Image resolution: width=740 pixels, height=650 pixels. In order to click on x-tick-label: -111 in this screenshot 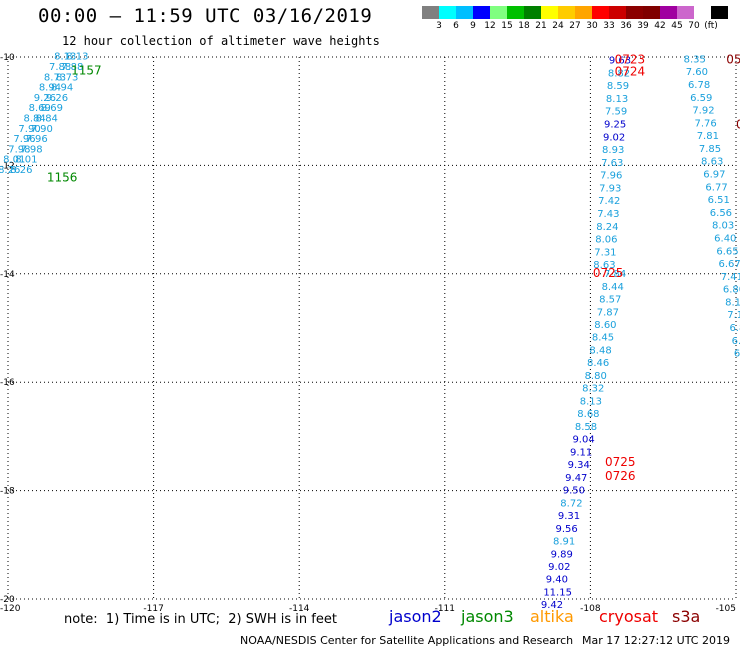, I will do `click(445, 609)`.